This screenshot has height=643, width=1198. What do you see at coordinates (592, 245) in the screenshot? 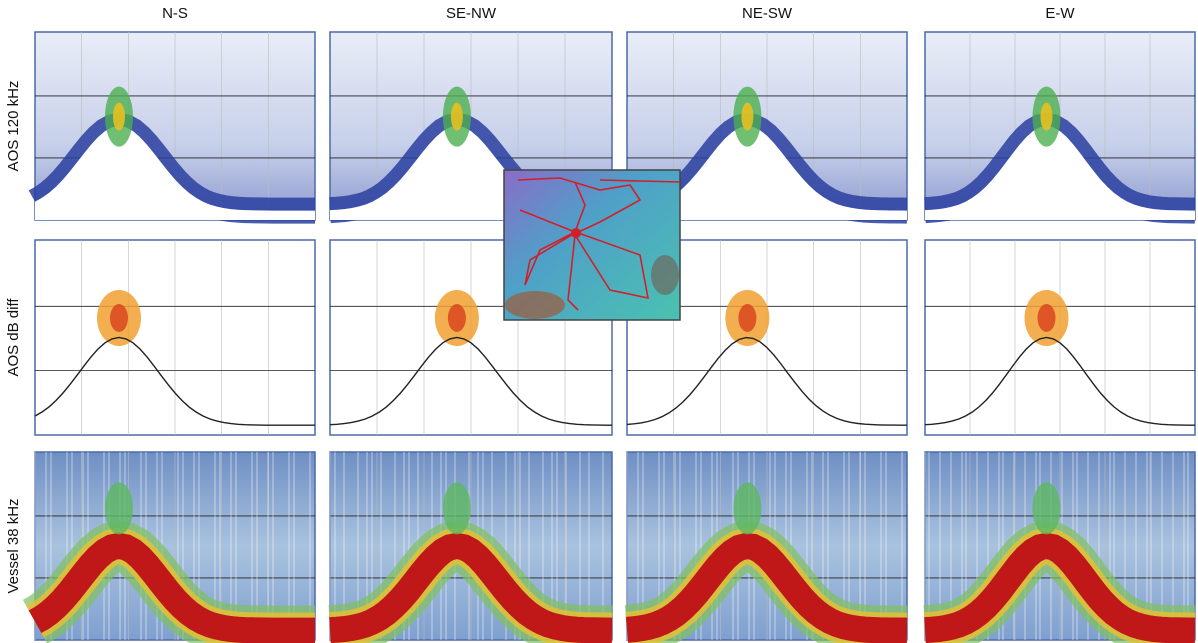
I see `inset-map` at bounding box center [592, 245].